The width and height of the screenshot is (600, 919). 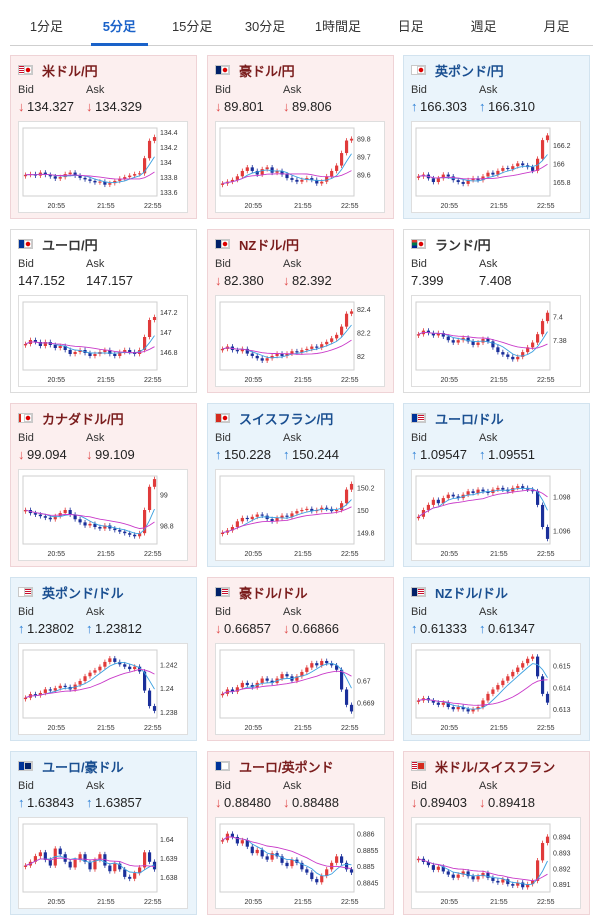 What do you see at coordinates (269, 245) in the screenshot?
I see `pair-name-link: NZドル/円` at bounding box center [269, 245].